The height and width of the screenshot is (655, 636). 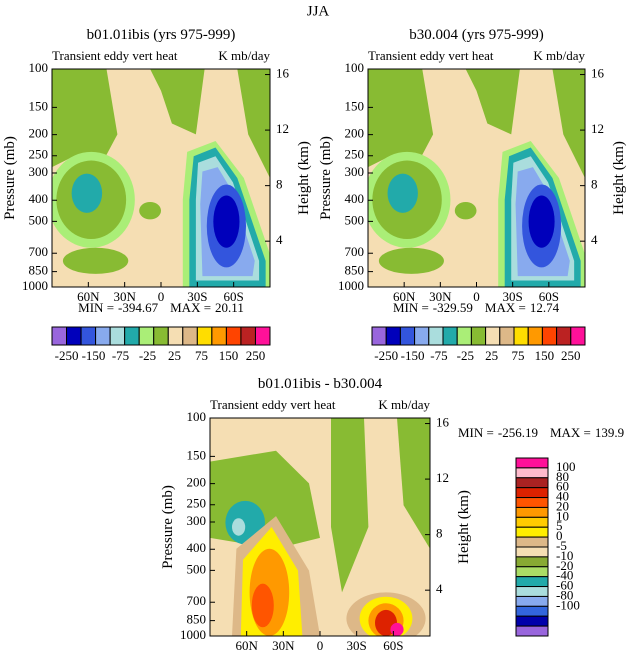 I want to click on y-tick-label: 700, so click(x=355, y=251).